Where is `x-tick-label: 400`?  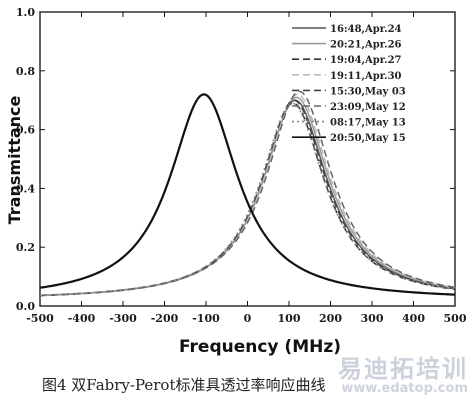
x-tick-label: 400 is located at coordinates (413, 318).